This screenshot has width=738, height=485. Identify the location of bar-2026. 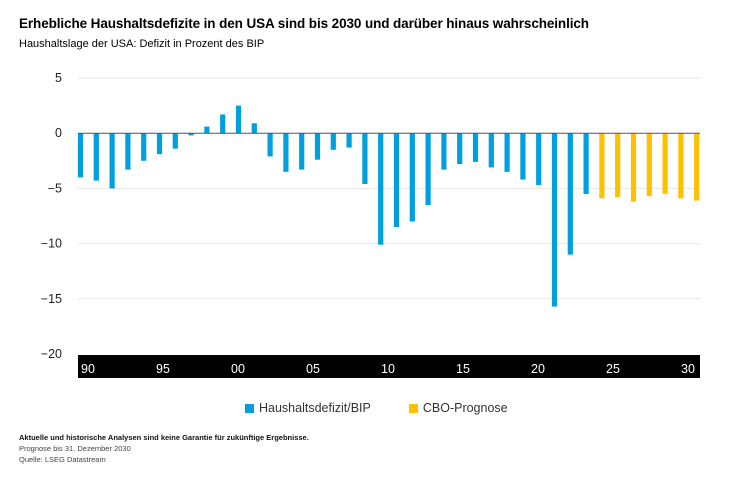
(649, 165).